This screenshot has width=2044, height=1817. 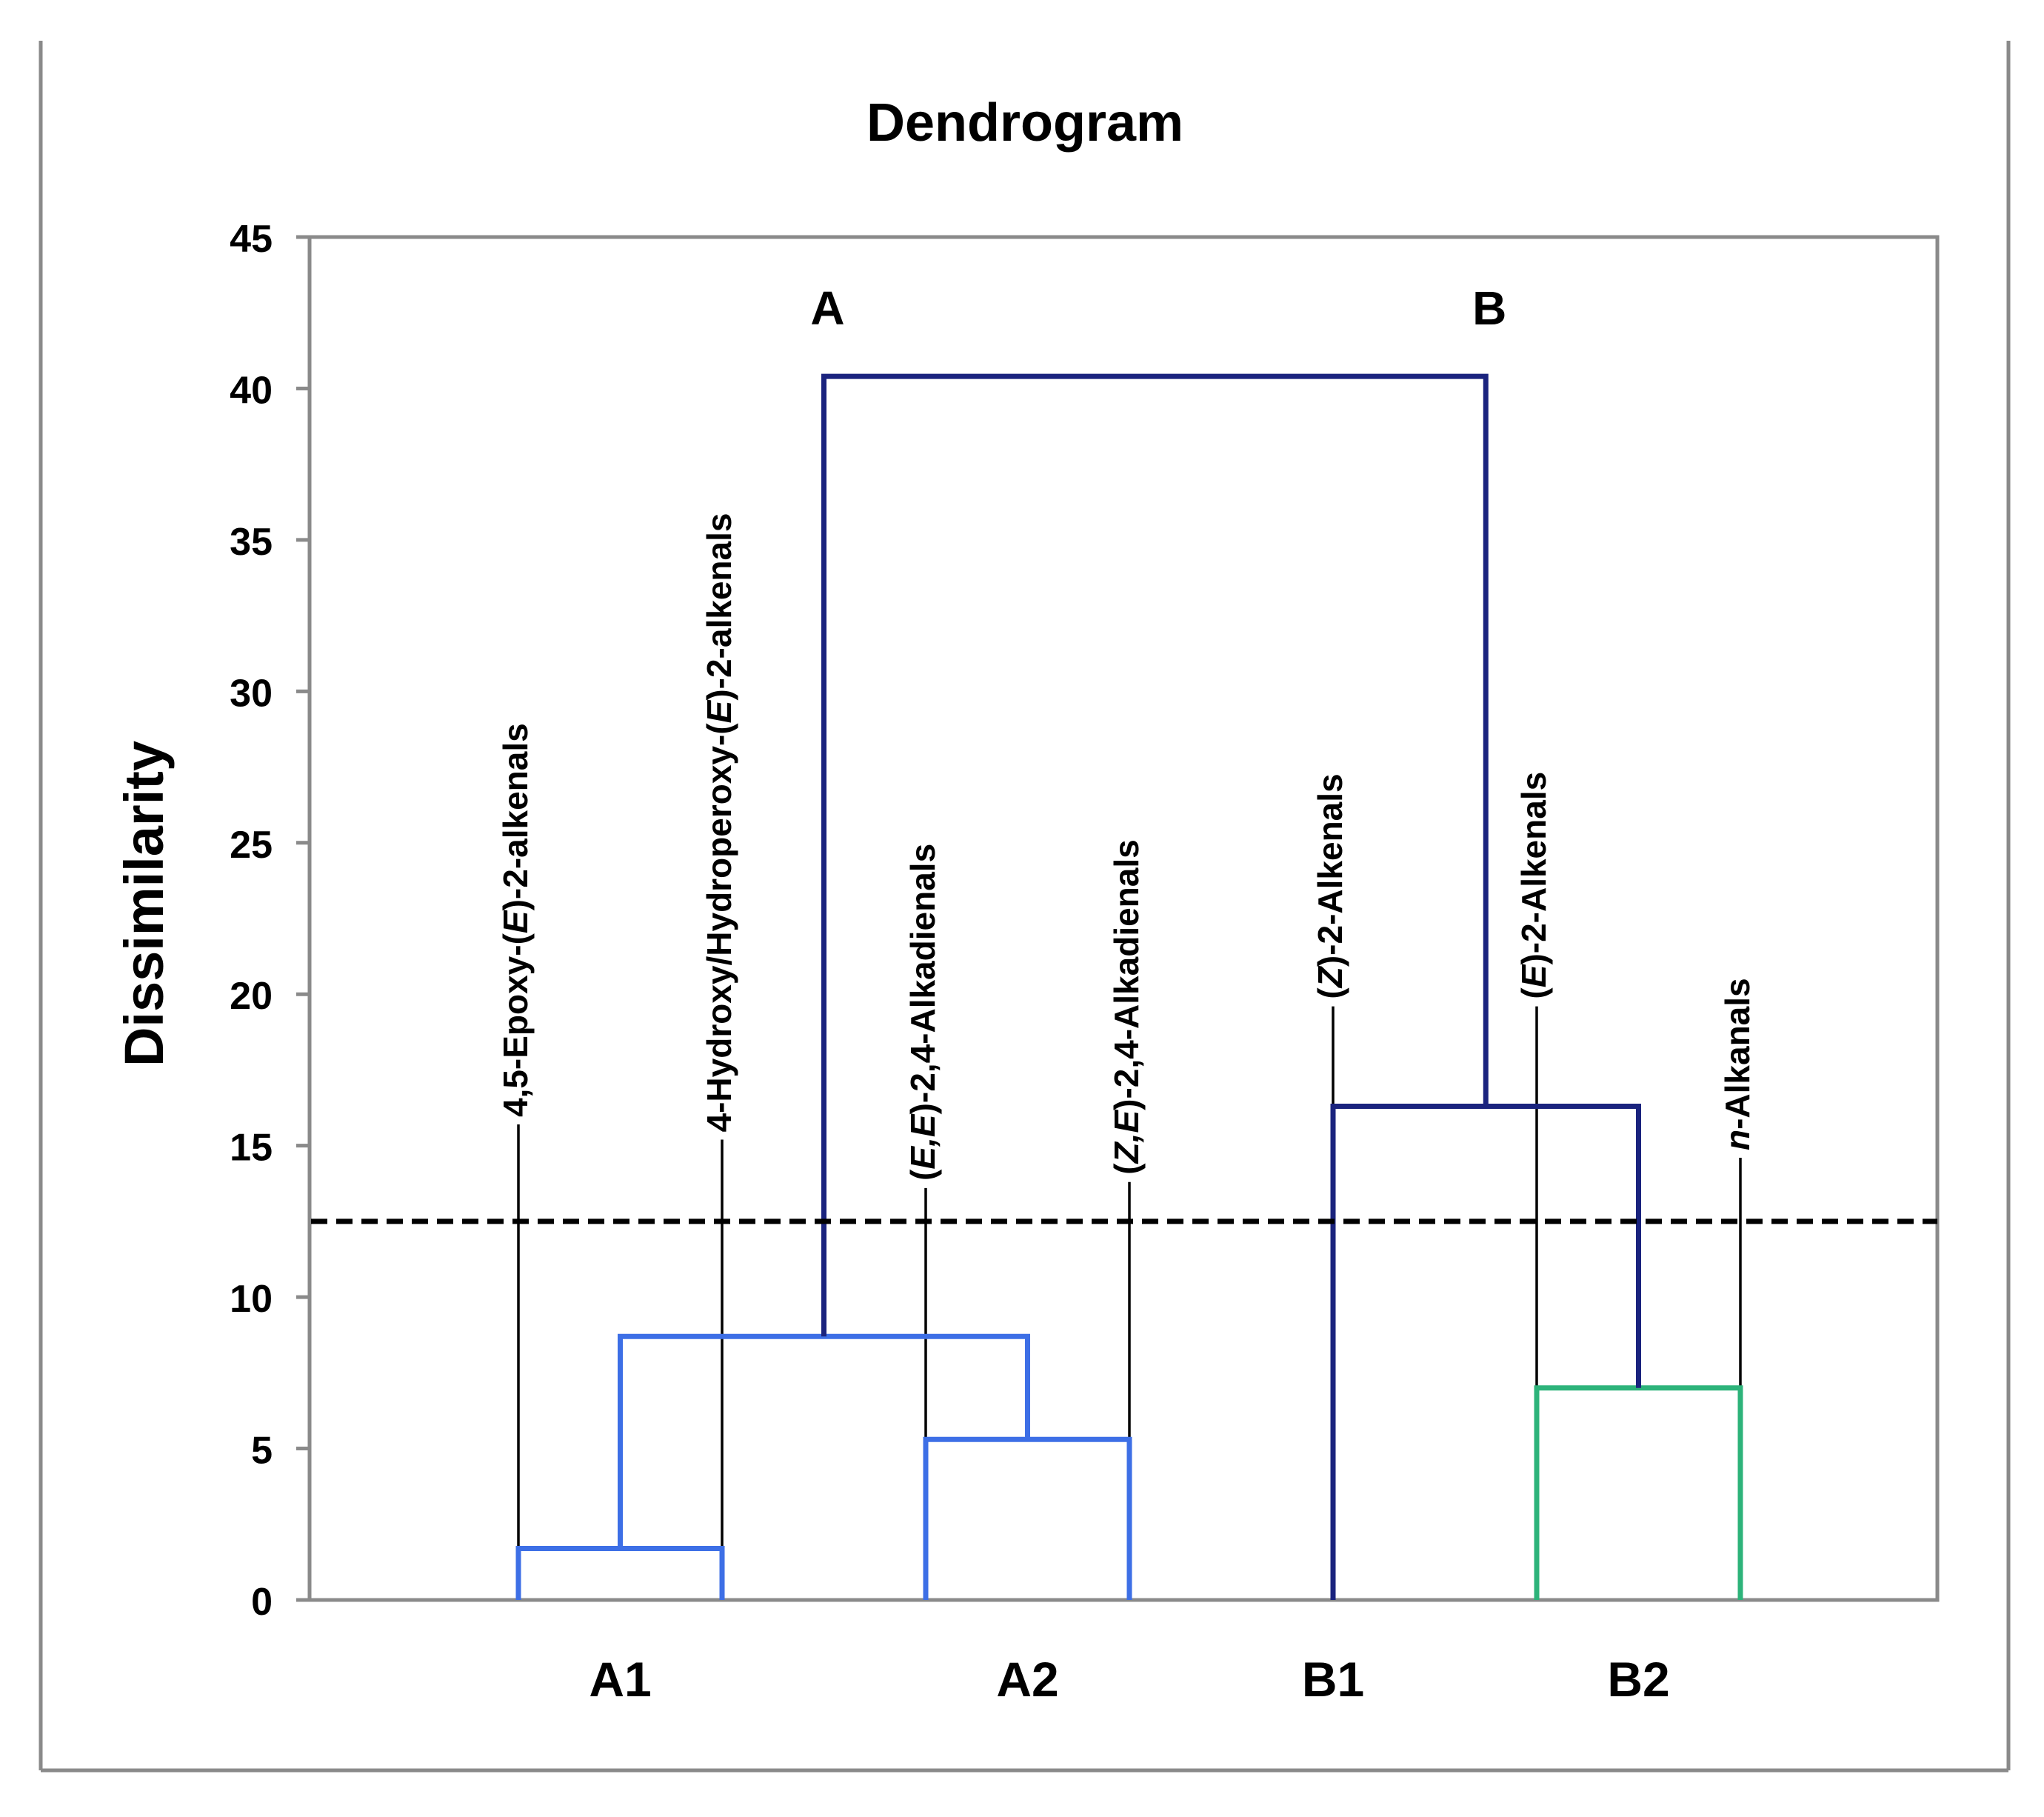 What do you see at coordinates (620, 1679) in the screenshot?
I see `group-label: A1` at bounding box center [620, 1679].